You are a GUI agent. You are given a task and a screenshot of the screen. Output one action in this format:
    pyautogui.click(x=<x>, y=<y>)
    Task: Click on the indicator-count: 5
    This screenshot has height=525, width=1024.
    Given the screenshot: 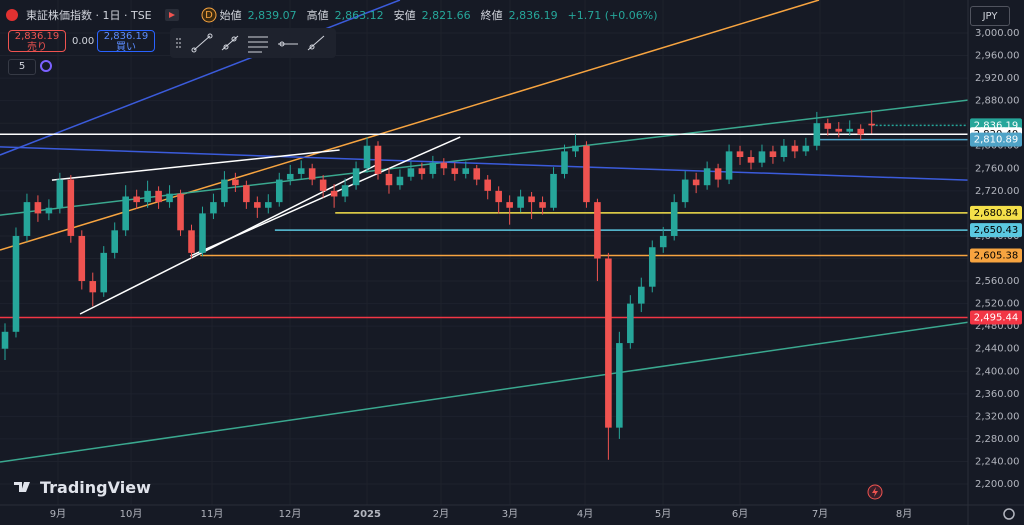 What is the action you would take?
    pyautogui.click(x=22, y=67)
    